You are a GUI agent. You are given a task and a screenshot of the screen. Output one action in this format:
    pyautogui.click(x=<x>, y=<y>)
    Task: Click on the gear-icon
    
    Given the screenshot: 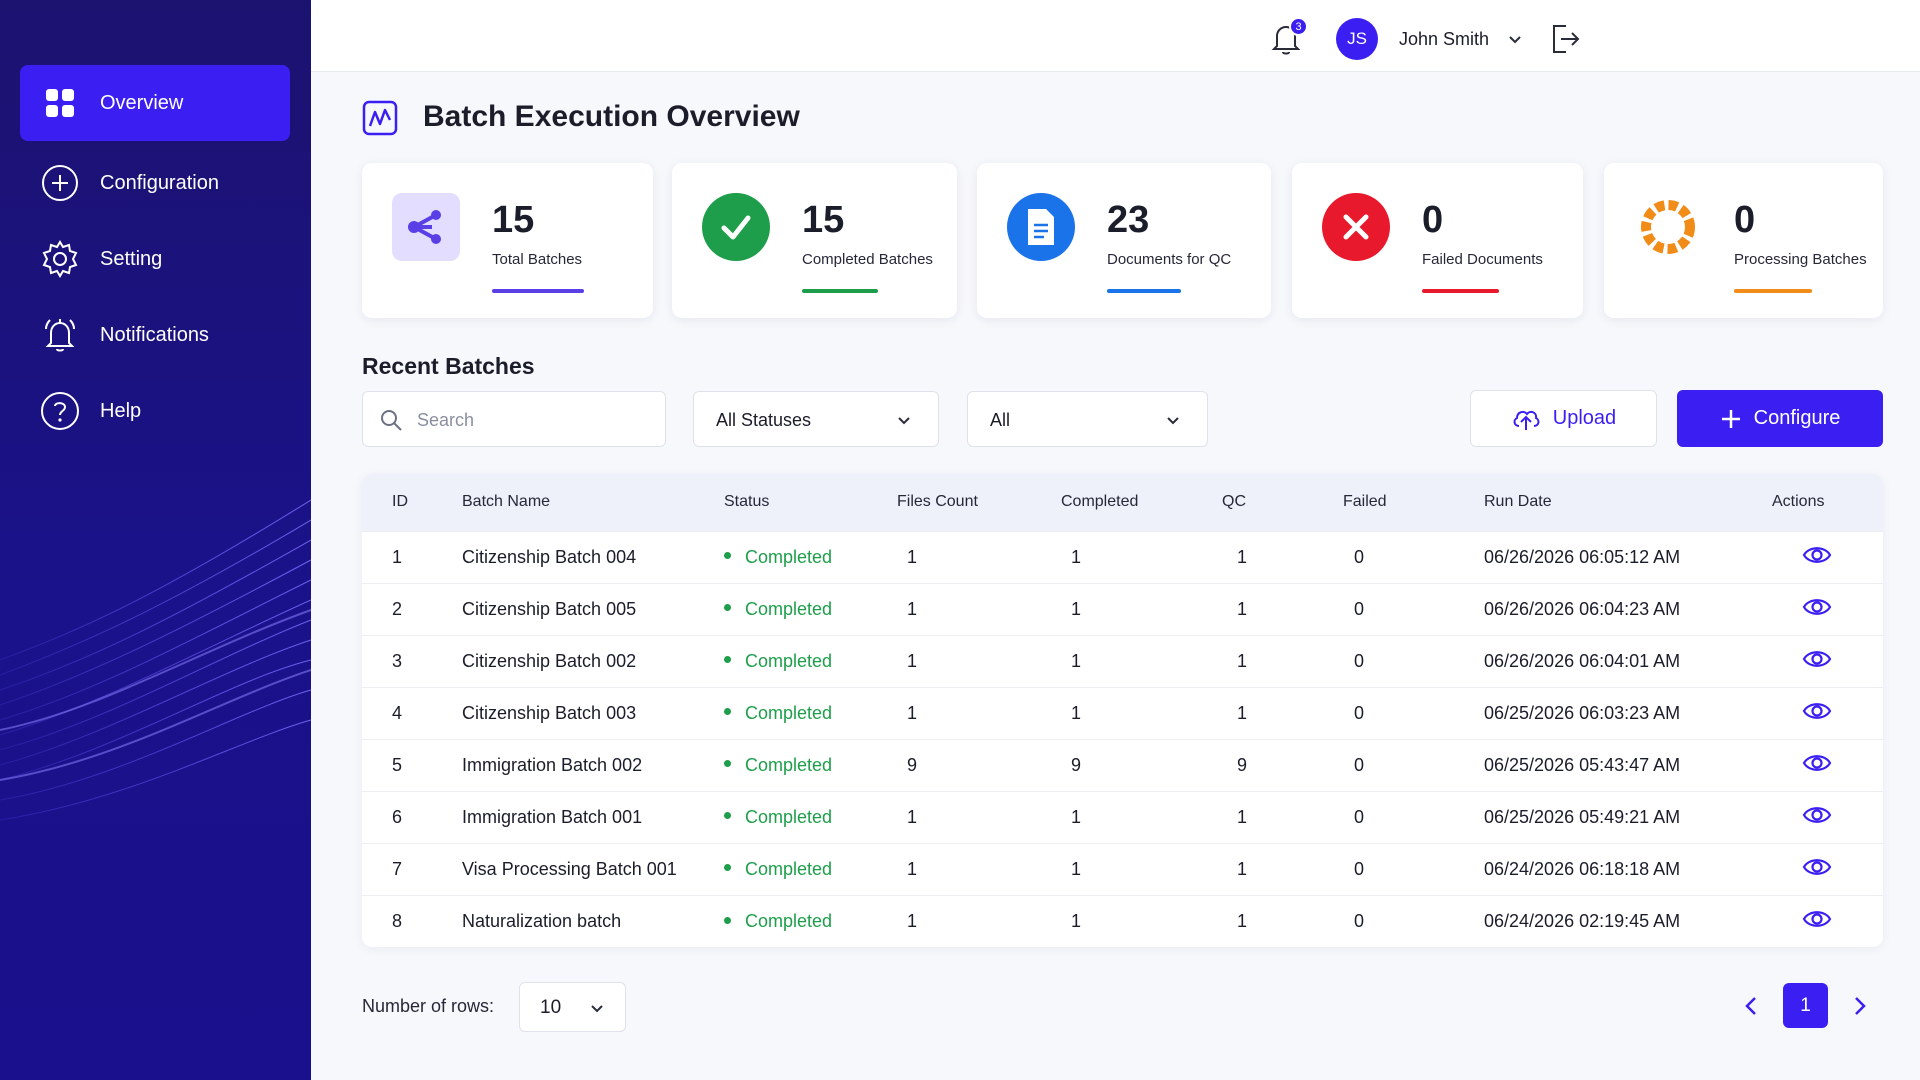 What is the action you would take?
    pyautogui.click(x=60, y=259)
    